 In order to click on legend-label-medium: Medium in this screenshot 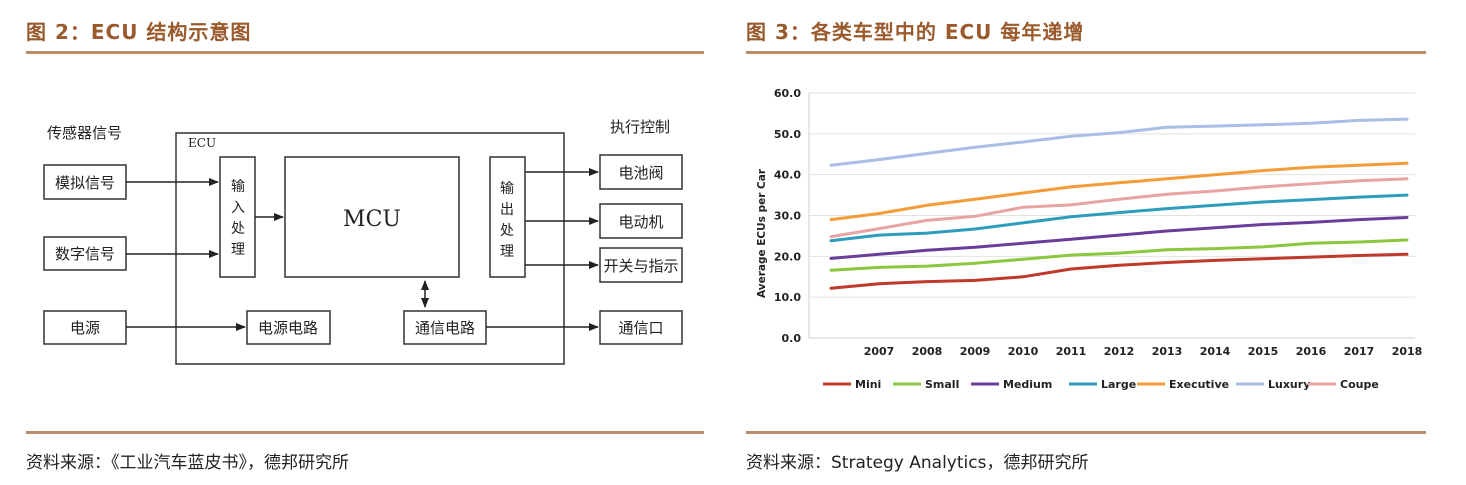, I will do `click(1027, 384)`.